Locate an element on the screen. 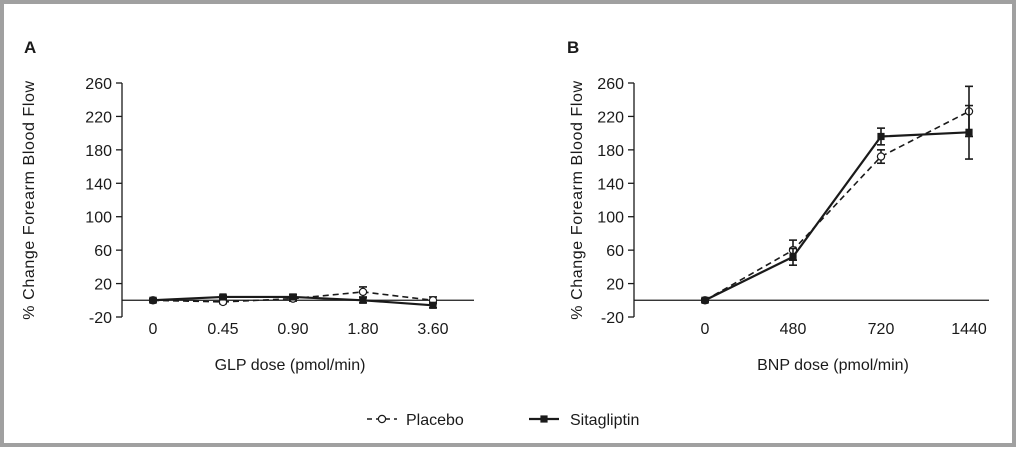 Image resolution: width=1016 pixels, height=451 pixels. panel-label: A is located at coordinates (30, 47).